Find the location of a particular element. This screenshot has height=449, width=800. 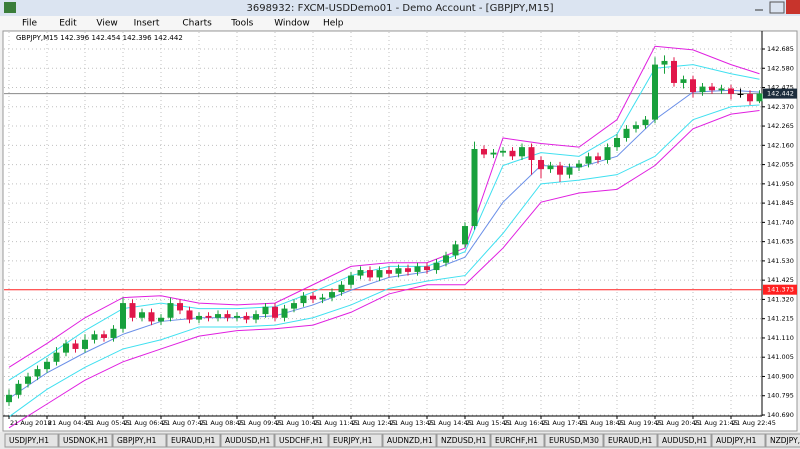

y-tick-label: 142.475 is located at coordinates (780, 88).